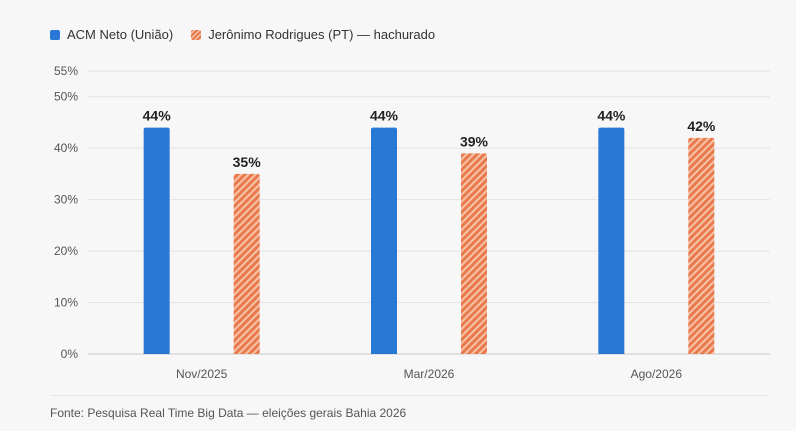  Describe the element at coordinates (657, 374) in the screenshot. I see `x-tick-label: Ago/2026` at that location.